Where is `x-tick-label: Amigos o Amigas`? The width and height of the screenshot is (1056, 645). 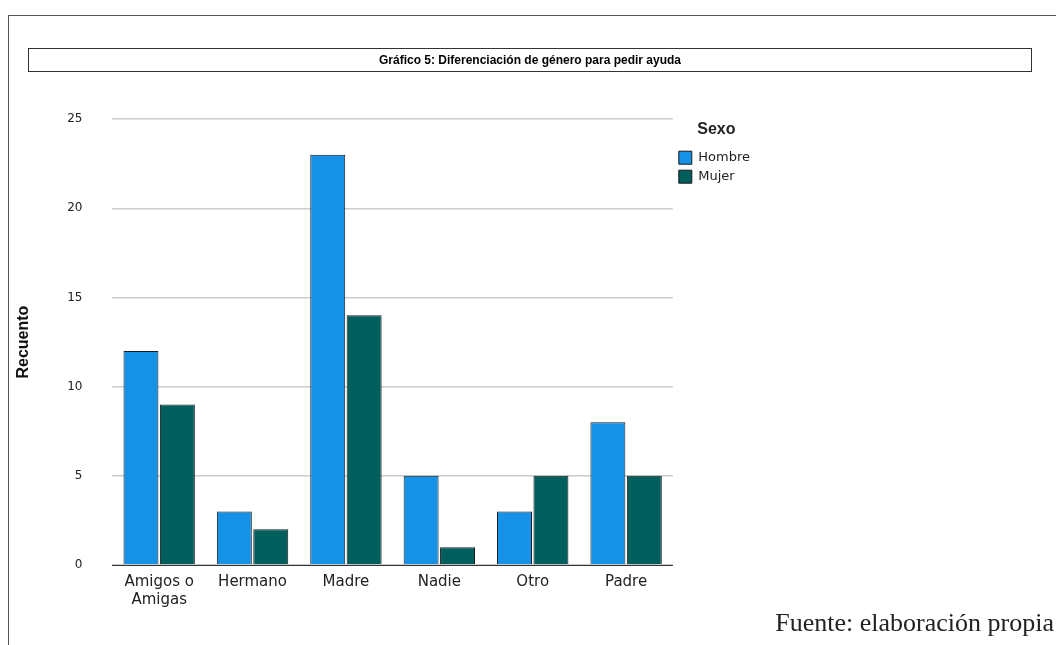 x-tick-label: Amigos o Amigas is located at coordinates (159, 589).